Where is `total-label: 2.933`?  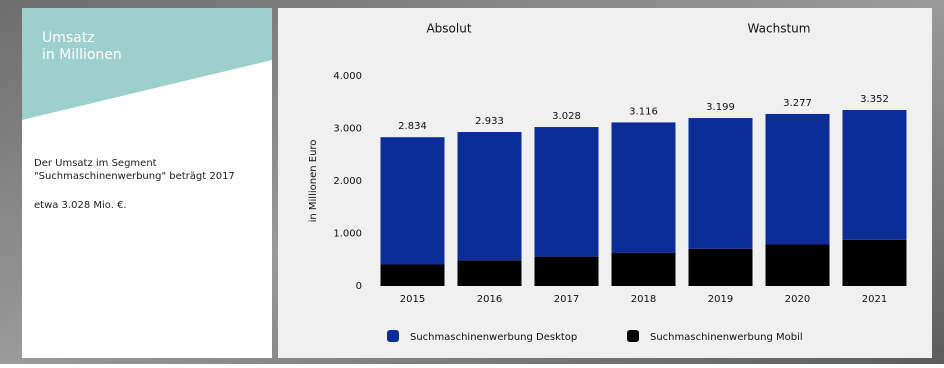
total-label: 2.933 is located at coordinates (489, 121).